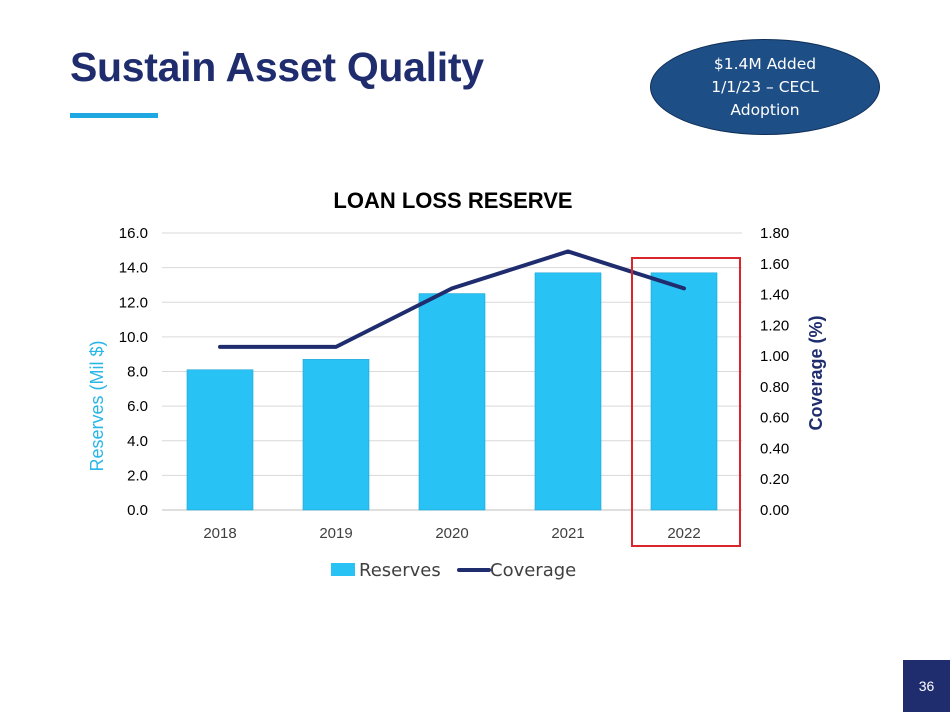 The image size is (950, 712). I want to click on left-tick-label: 8.0, so click(137, 372).